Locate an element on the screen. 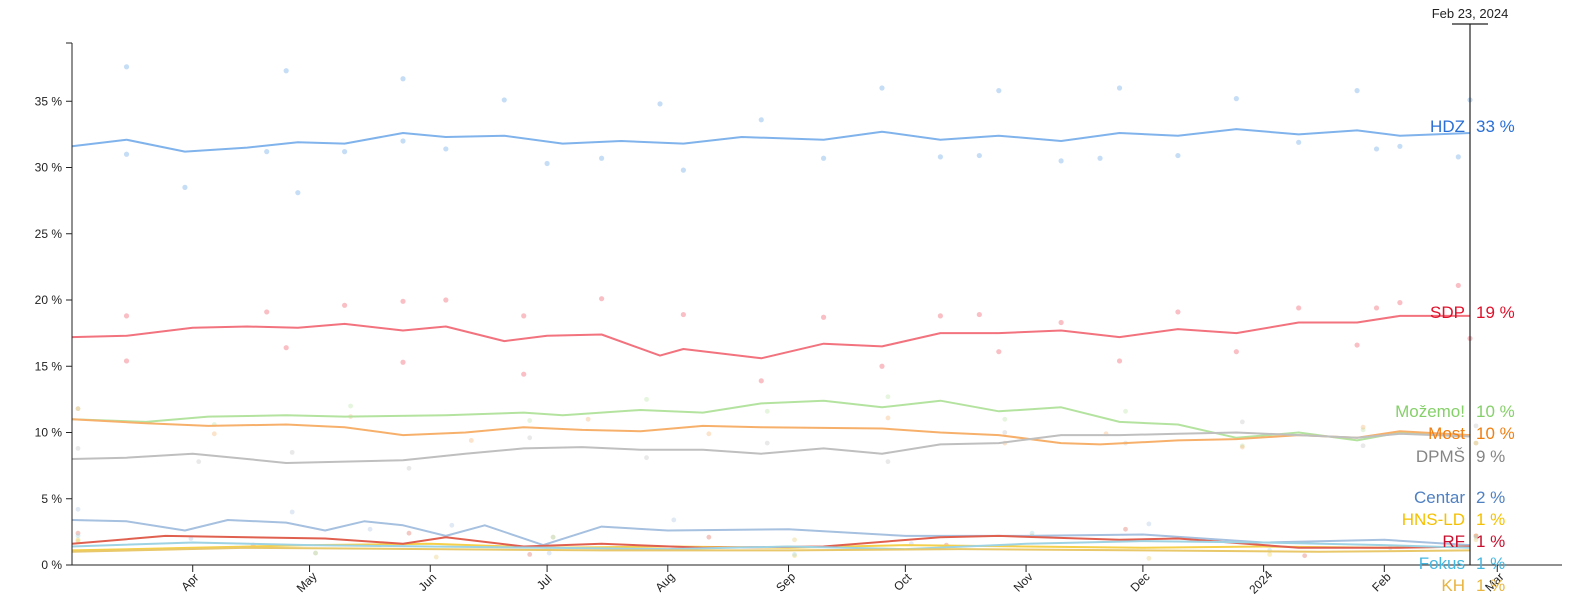 The height and width of the screenshot is (612, 1575). x-tick-label: Dec is located at coordinates (1140, 582).